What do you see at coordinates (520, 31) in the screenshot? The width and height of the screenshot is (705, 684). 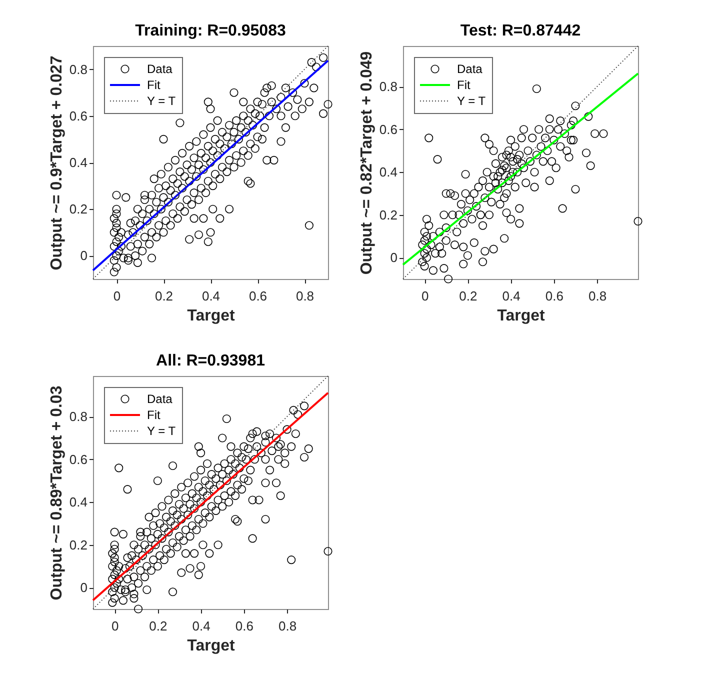 I see `chart-title: Test: R=0.87442` at bounding box center [520, 31].